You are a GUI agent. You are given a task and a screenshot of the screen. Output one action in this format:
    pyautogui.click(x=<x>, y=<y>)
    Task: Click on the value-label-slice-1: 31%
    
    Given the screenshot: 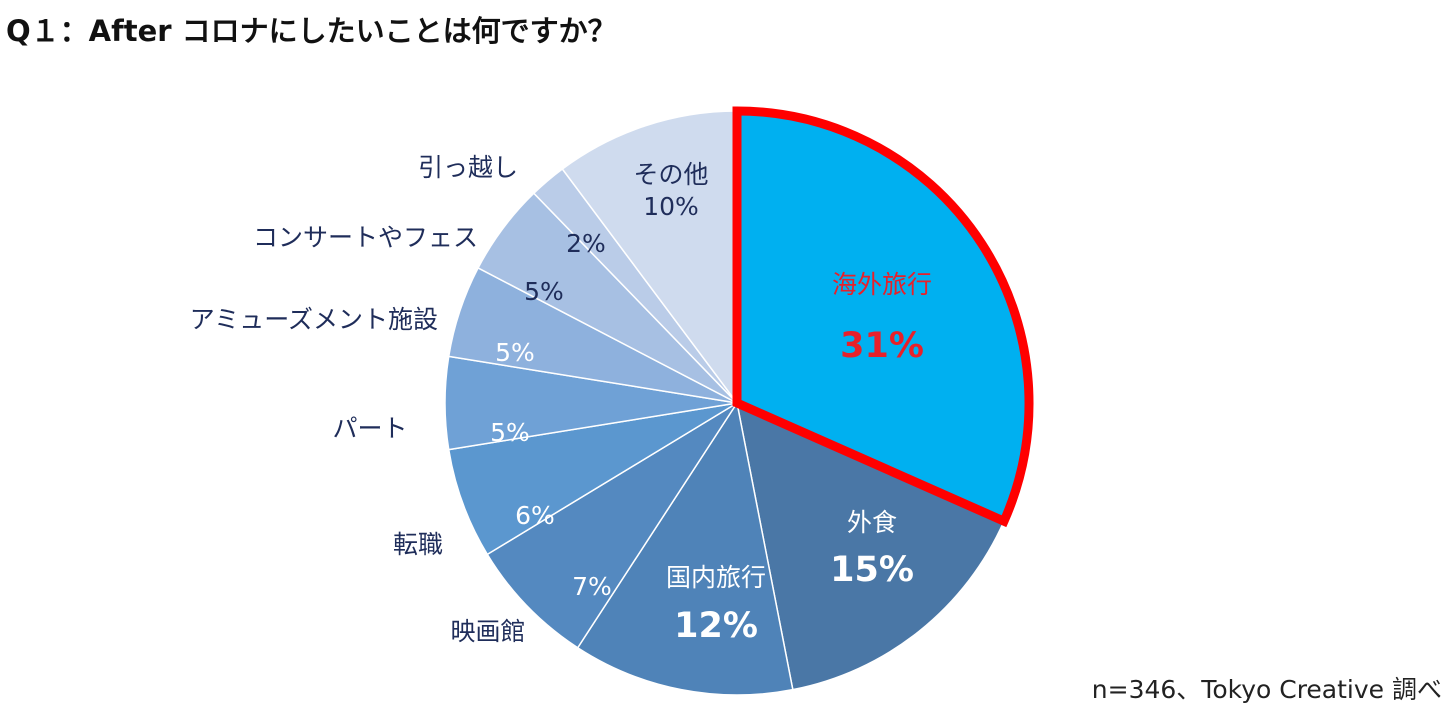 What is the action you would take?
    pyautogui.click(x=882, y=346)
    